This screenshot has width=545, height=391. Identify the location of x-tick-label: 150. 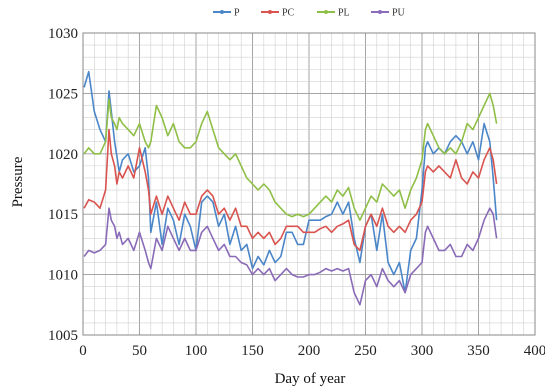
(252, 351).